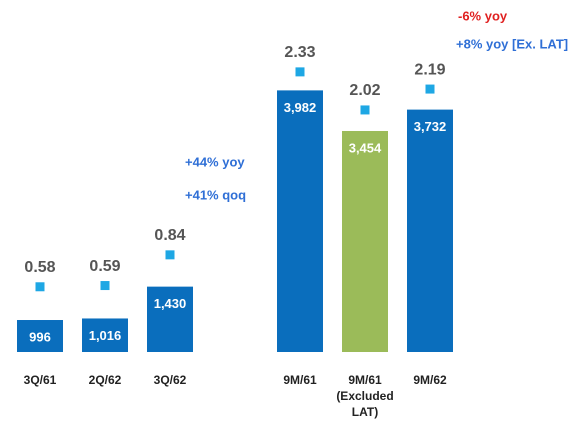  What do you see at coordinates (364, 90) in the screenshot?
I see `point-label: 2.02` at bounding box center [364, 90].